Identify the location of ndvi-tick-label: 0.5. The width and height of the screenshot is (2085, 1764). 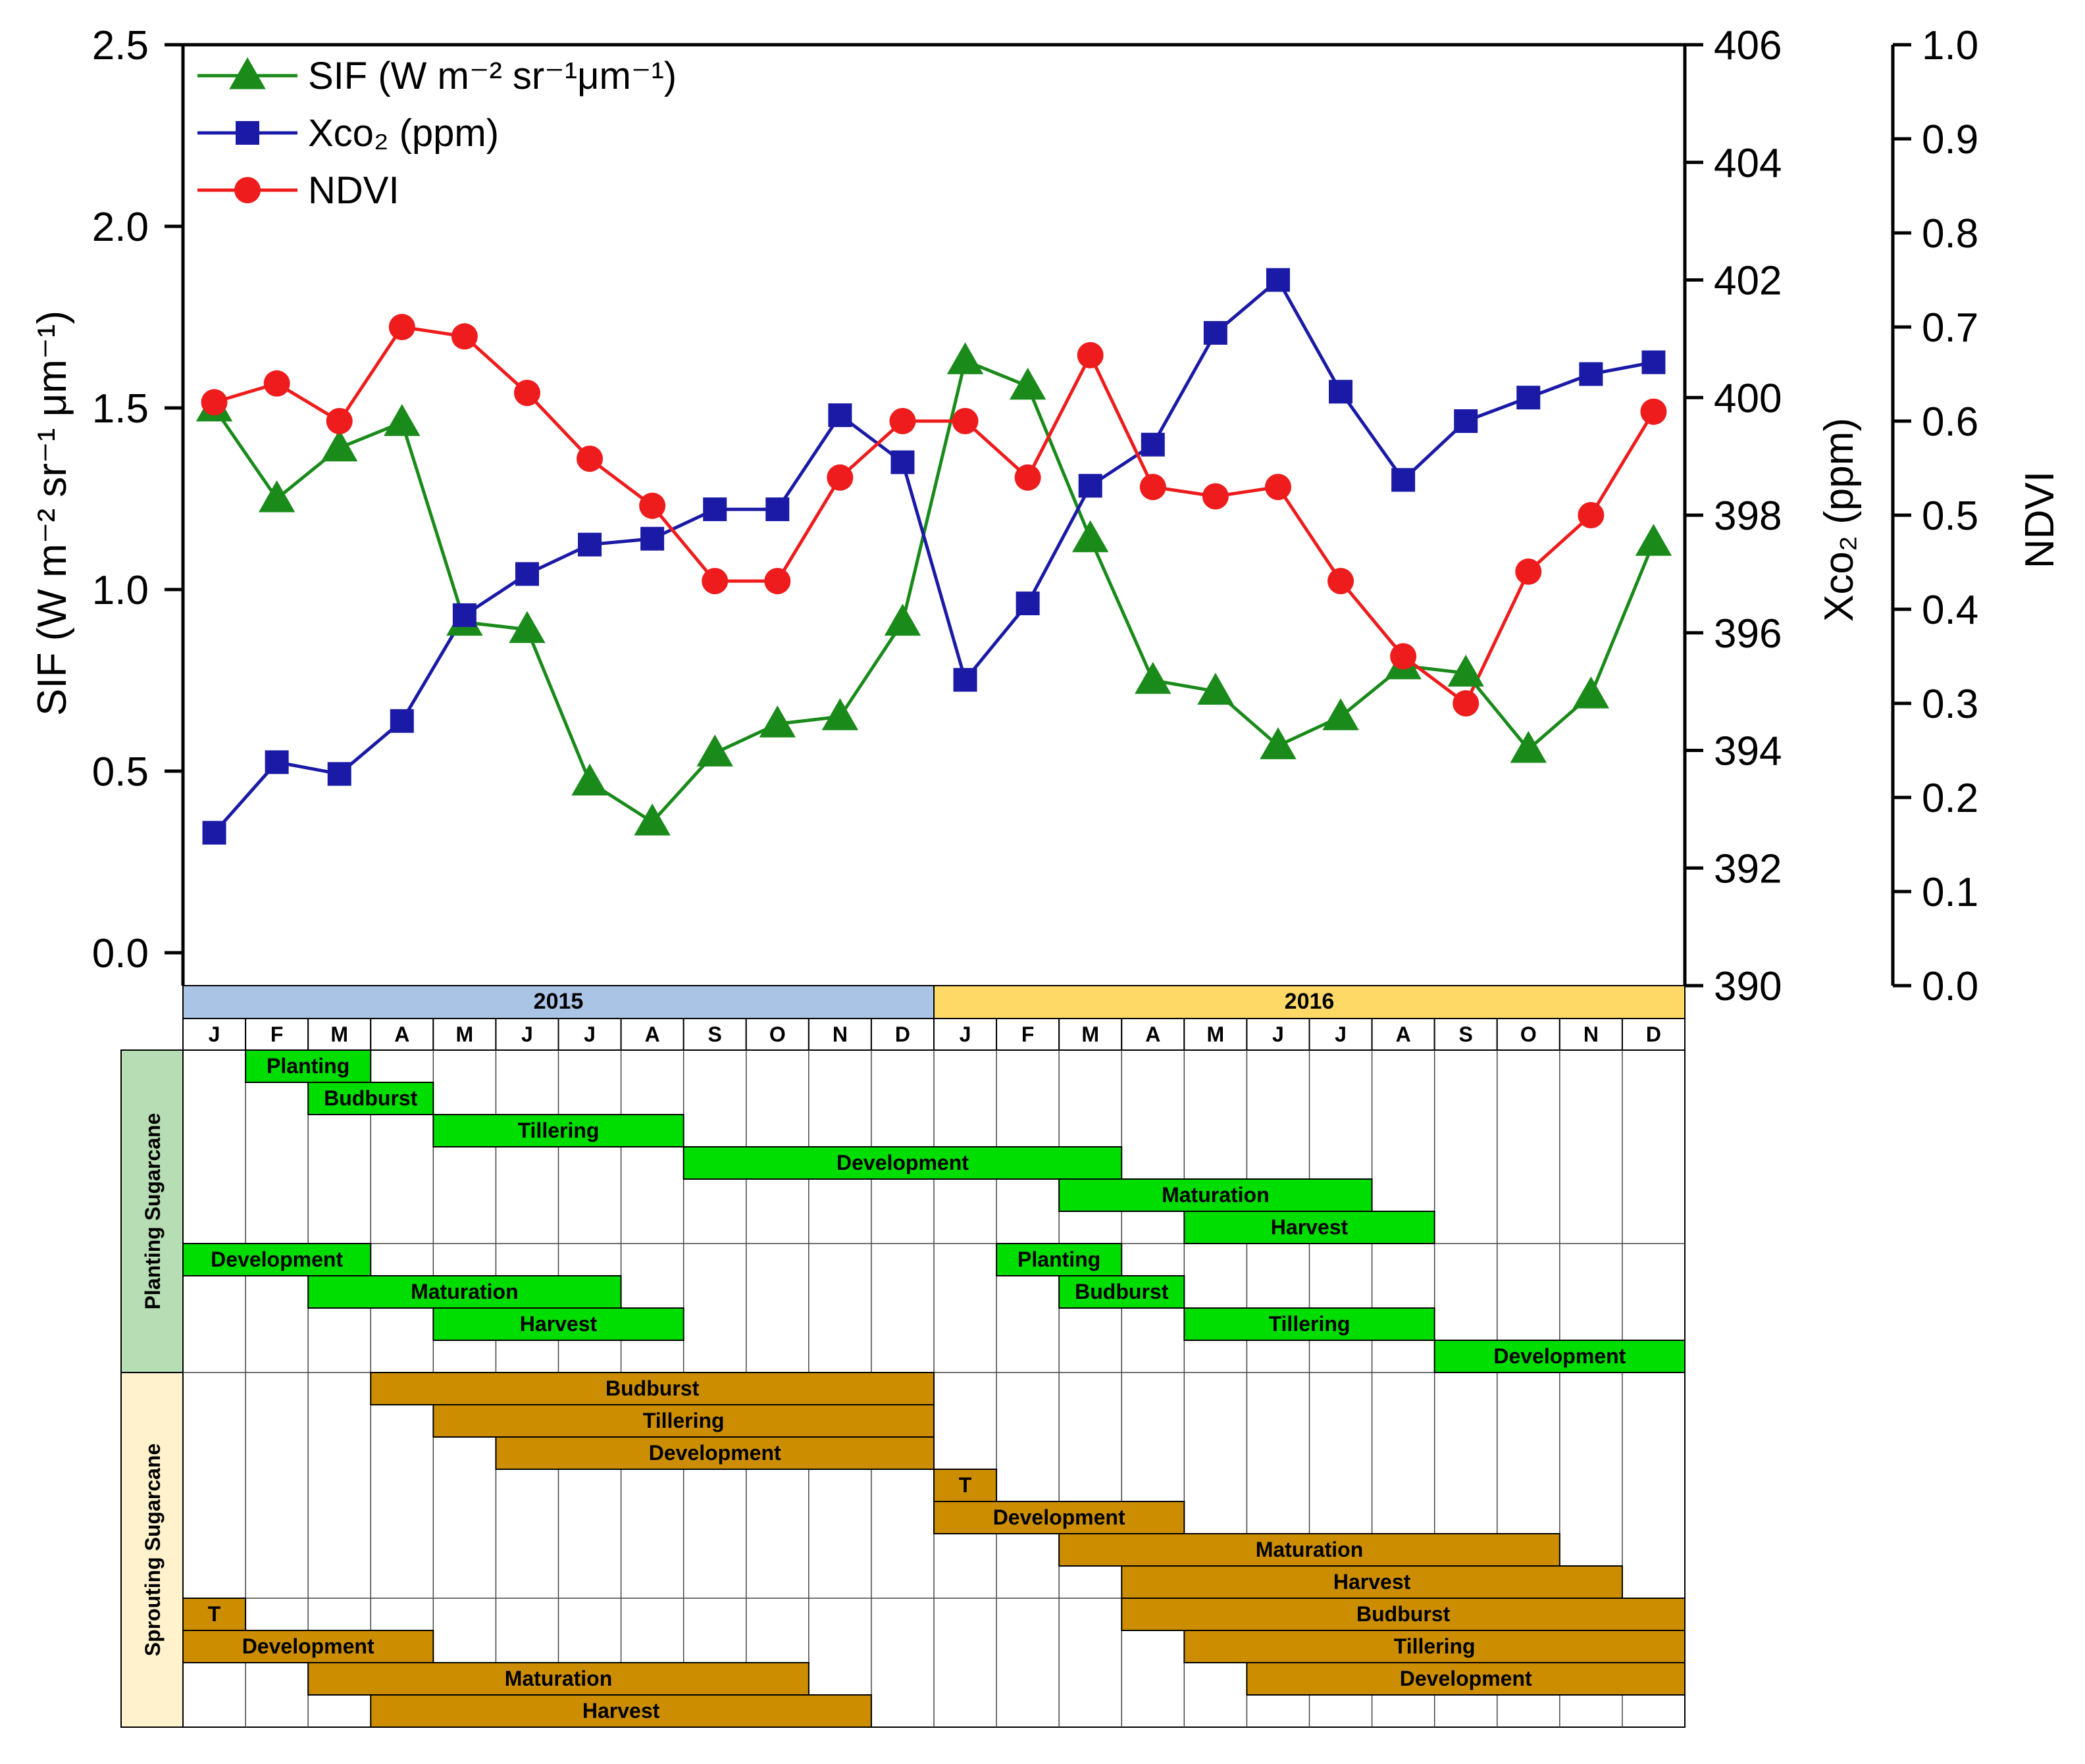
(1950, 516).